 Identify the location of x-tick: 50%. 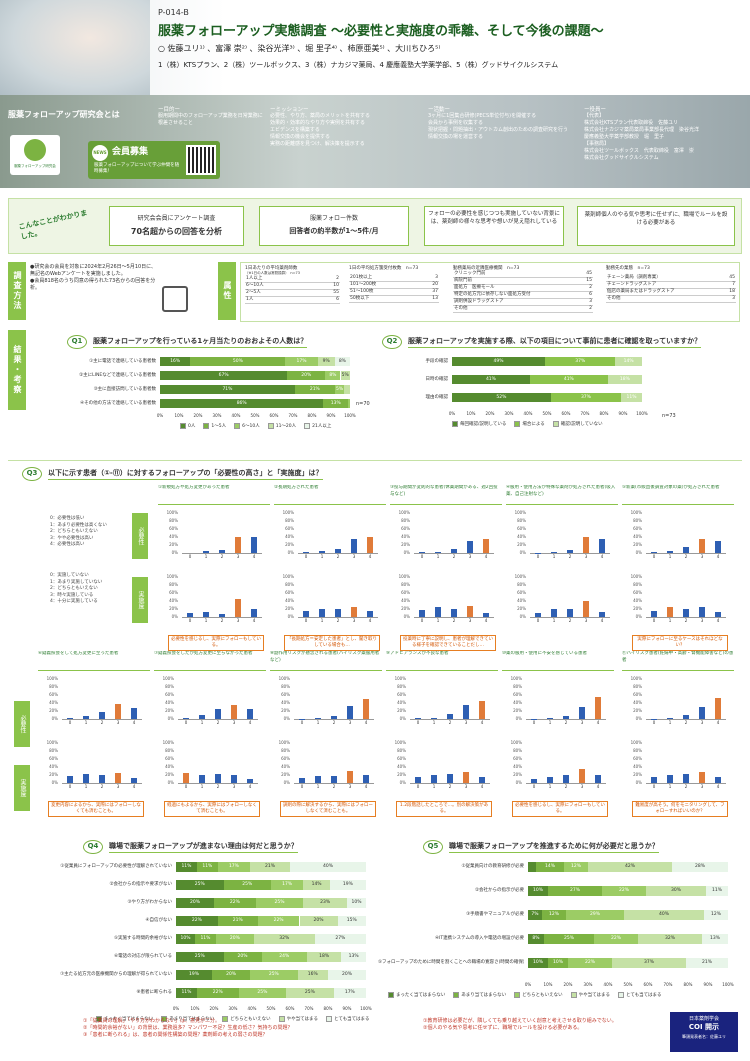
(547, 413).